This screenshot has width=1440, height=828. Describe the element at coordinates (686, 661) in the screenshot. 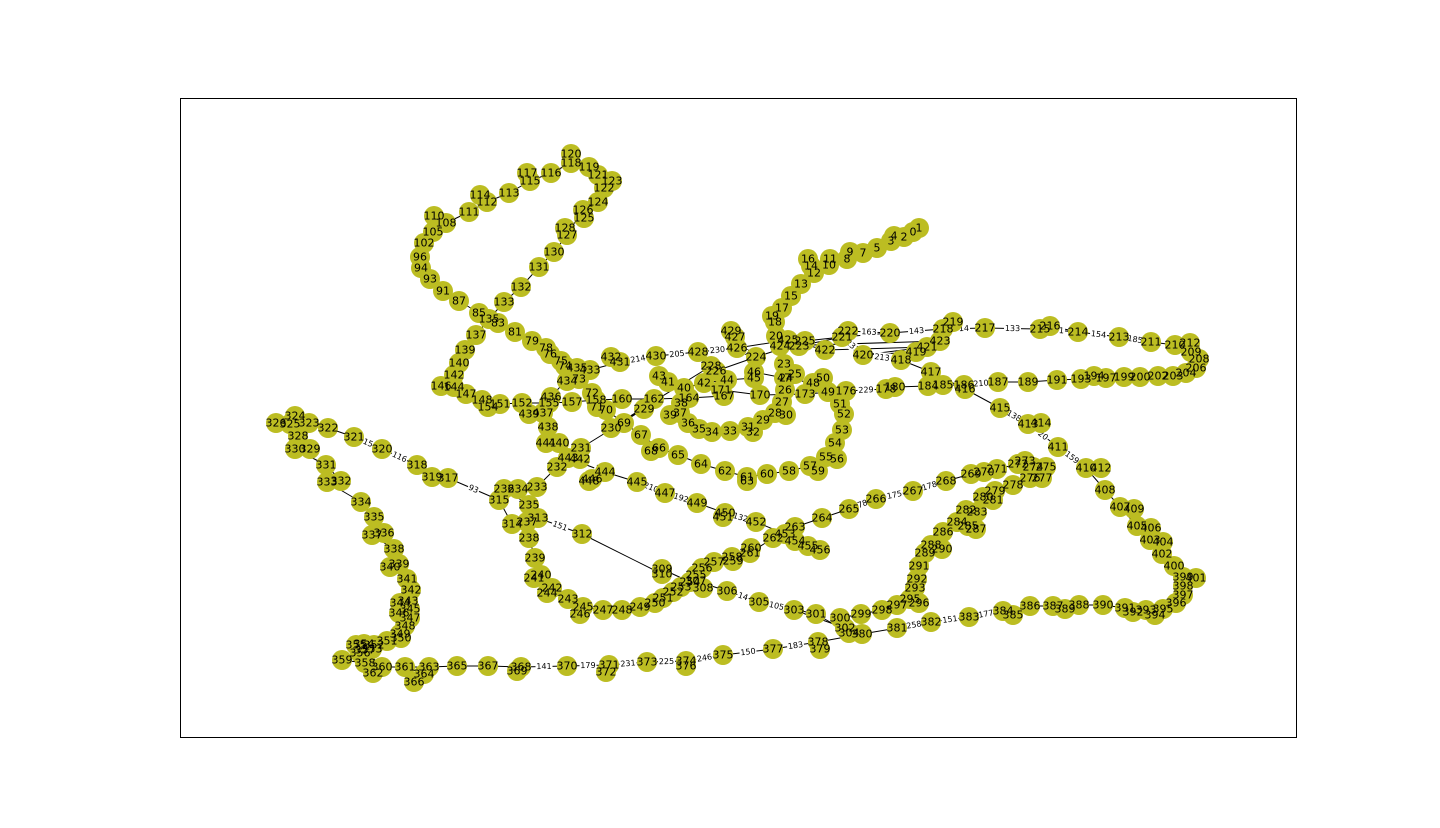

I see `node-label-374: 374` at that location.